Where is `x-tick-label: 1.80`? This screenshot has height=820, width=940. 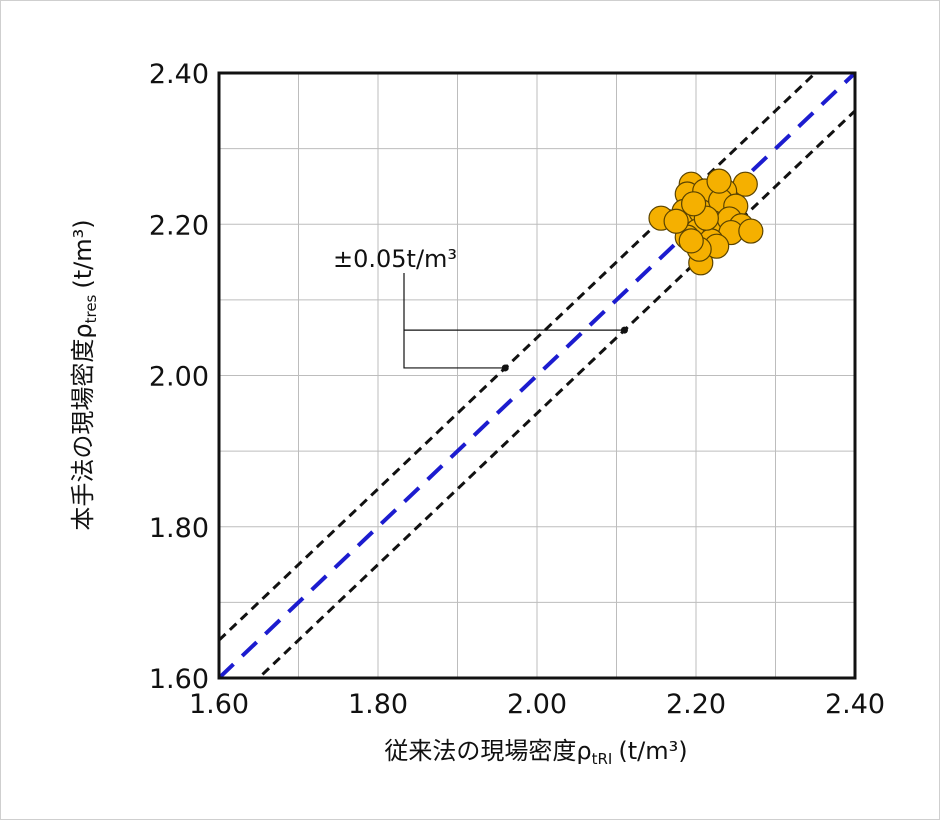 x-tick-label: 1.80 is located at coordinates (378, 704).